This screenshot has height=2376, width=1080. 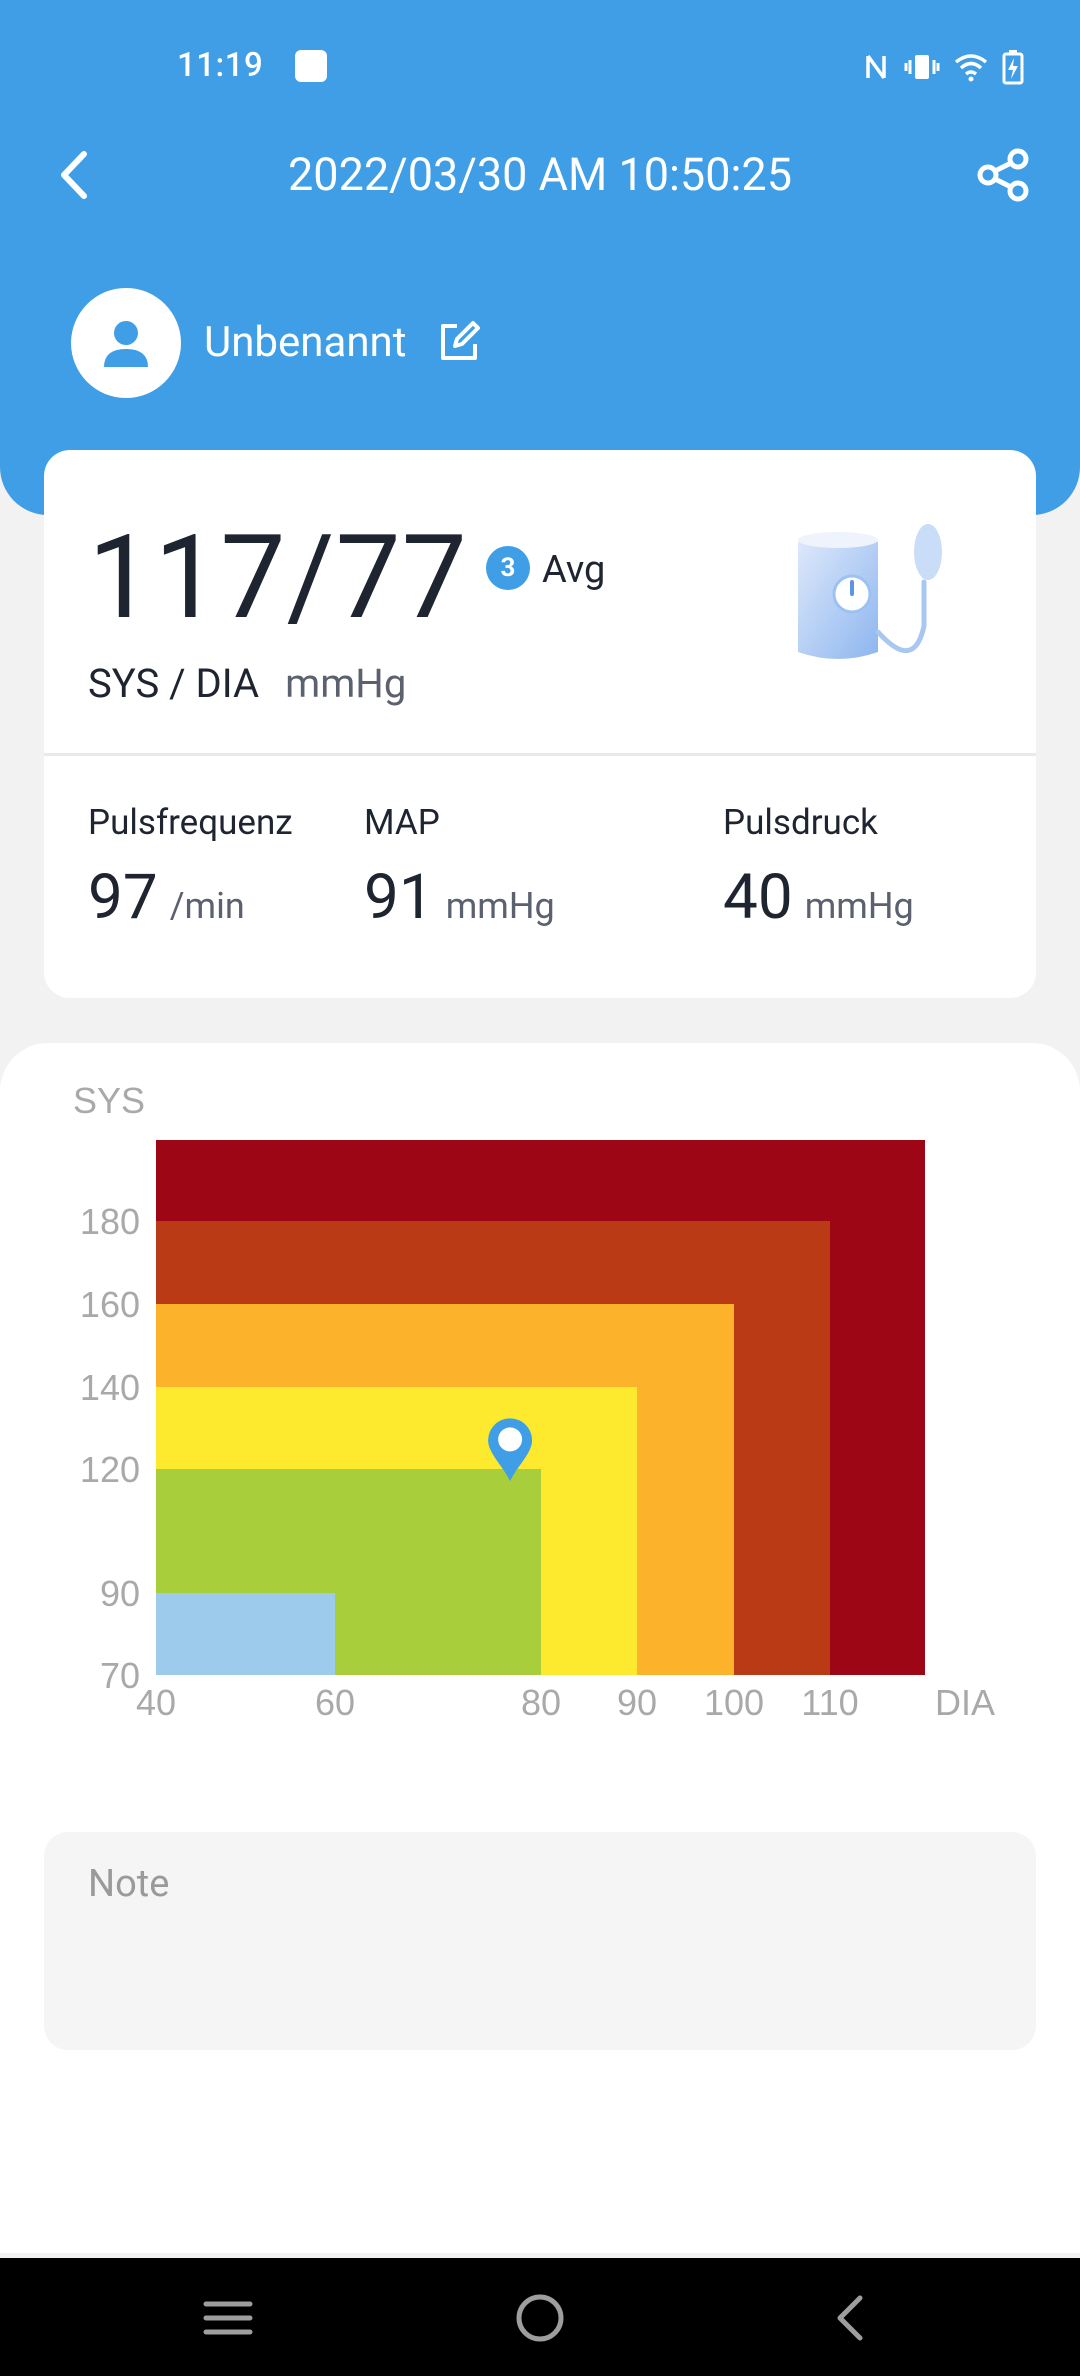 I want to click on metric-pulse-rate: Pulsfrequenz 97/min, so click(x=190, y=868).